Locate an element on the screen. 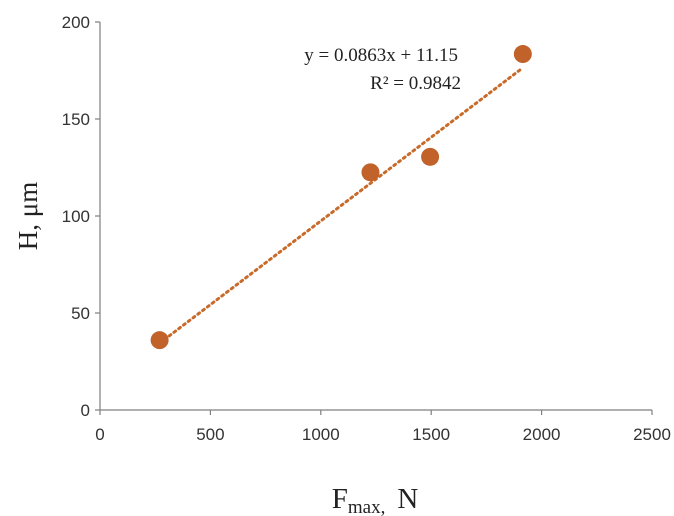 The width and height of the screenshot is (674, 516). x-axis-title-main: F is located at coordinates (340, 499).